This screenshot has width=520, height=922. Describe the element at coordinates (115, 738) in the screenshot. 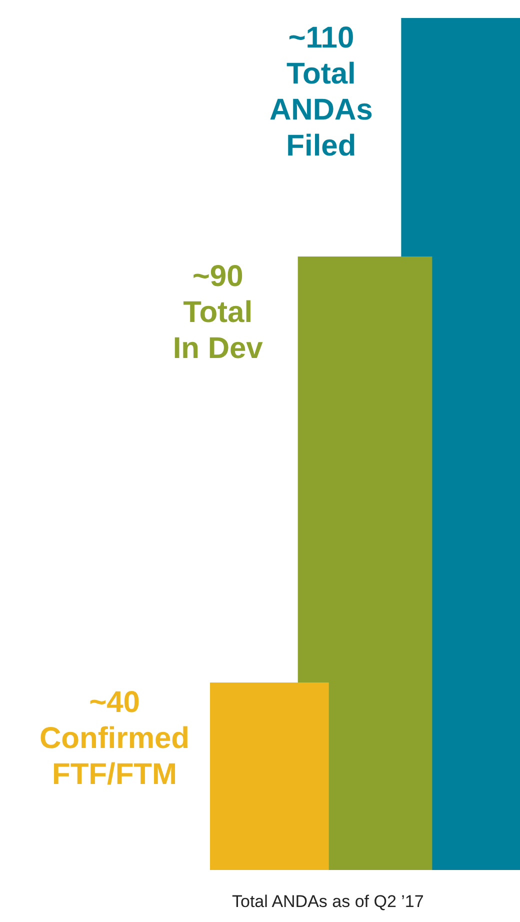

I see `text: ~40 Confirmed FTF/FTM` at that location.